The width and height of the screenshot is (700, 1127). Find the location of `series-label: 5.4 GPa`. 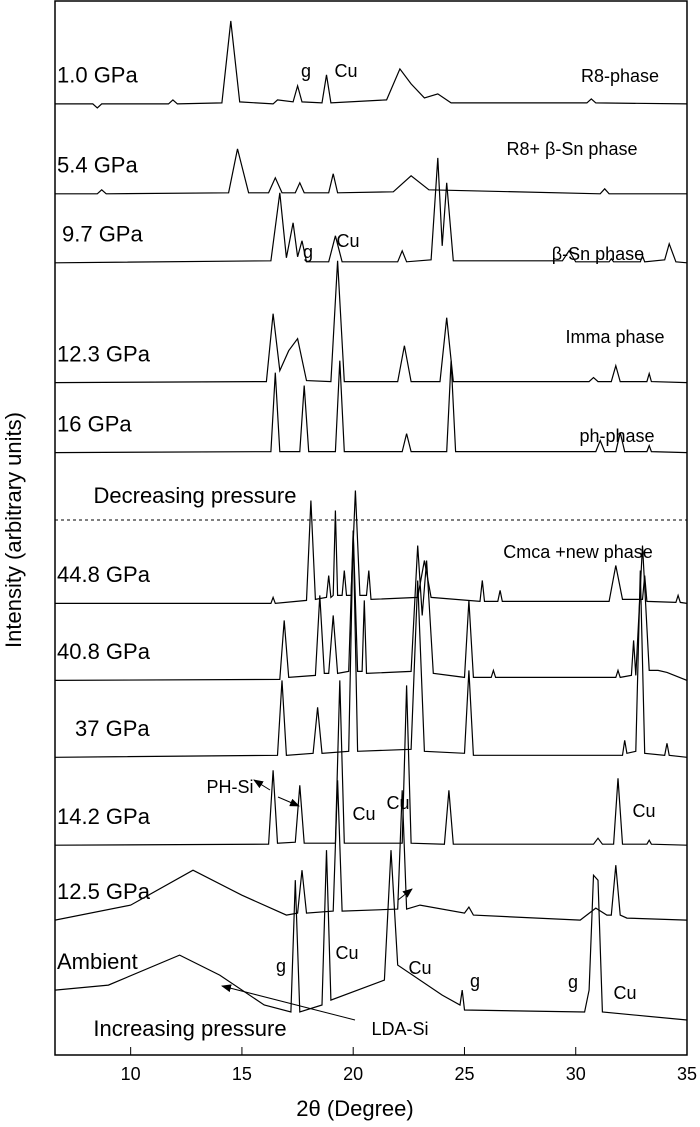

series-label: 5.4 GPa is located at coordinates (97, 165).